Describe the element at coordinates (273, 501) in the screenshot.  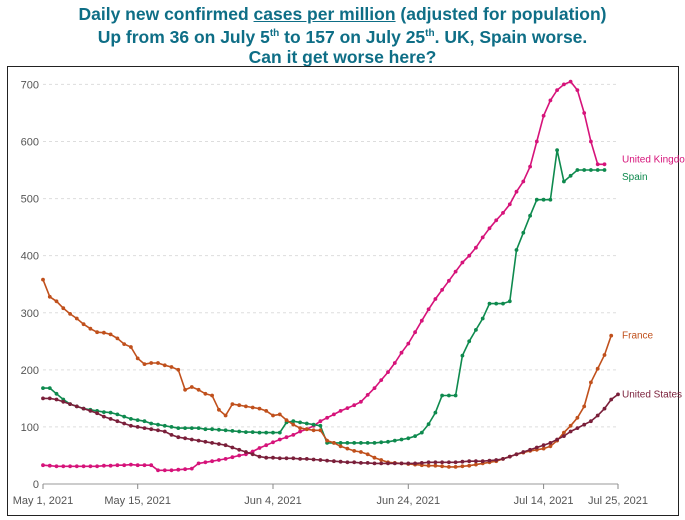
I see `x-tick-label: Jun 4, 2021` at that location.